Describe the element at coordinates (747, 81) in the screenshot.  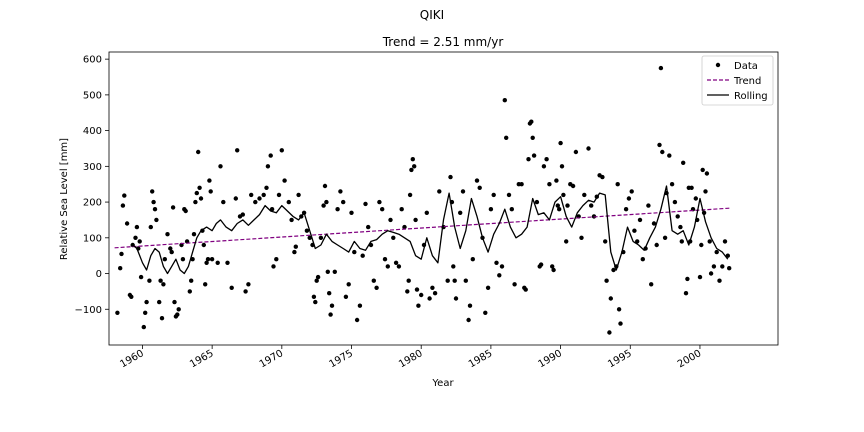
I see `legend-trend-label: Trend` at that location.